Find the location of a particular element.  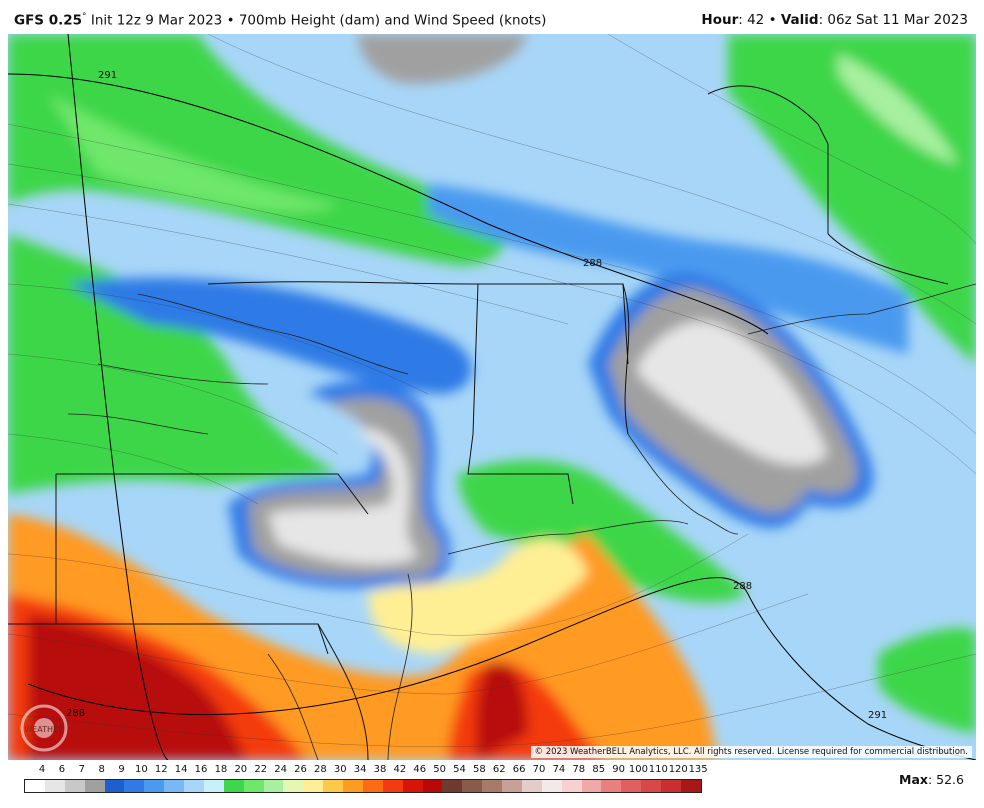

low-core-east-light is located at coordinates (733, 393).